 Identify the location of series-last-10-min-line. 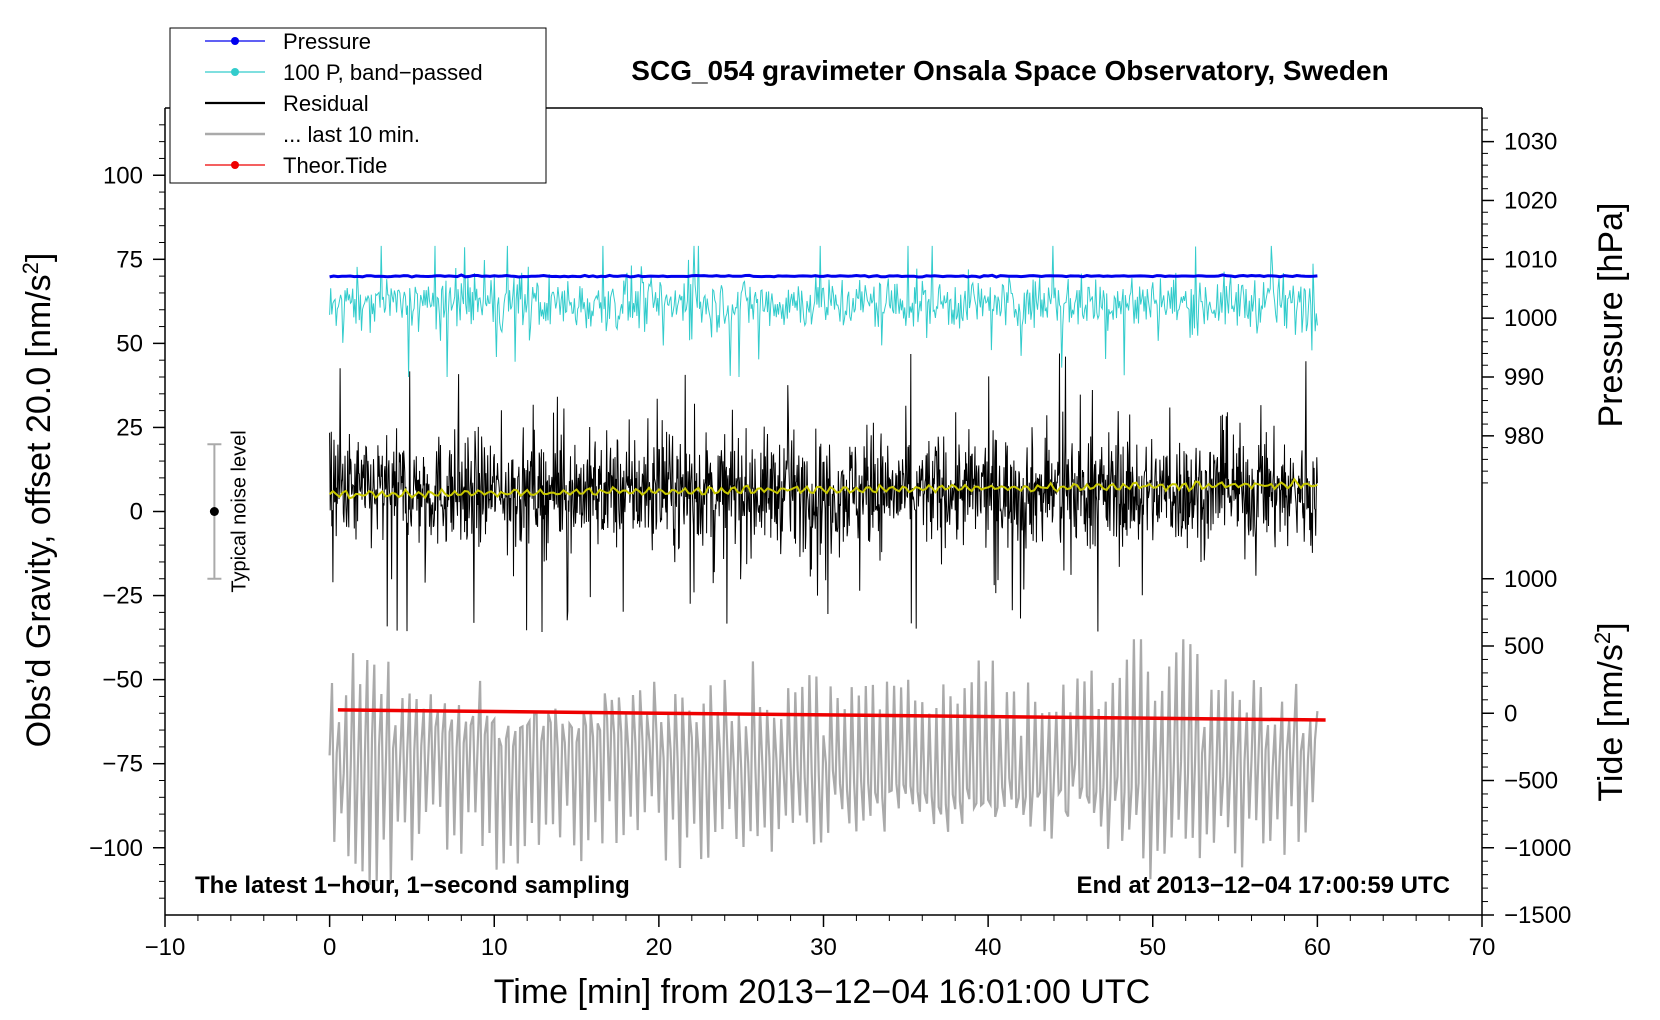
(823, 762).